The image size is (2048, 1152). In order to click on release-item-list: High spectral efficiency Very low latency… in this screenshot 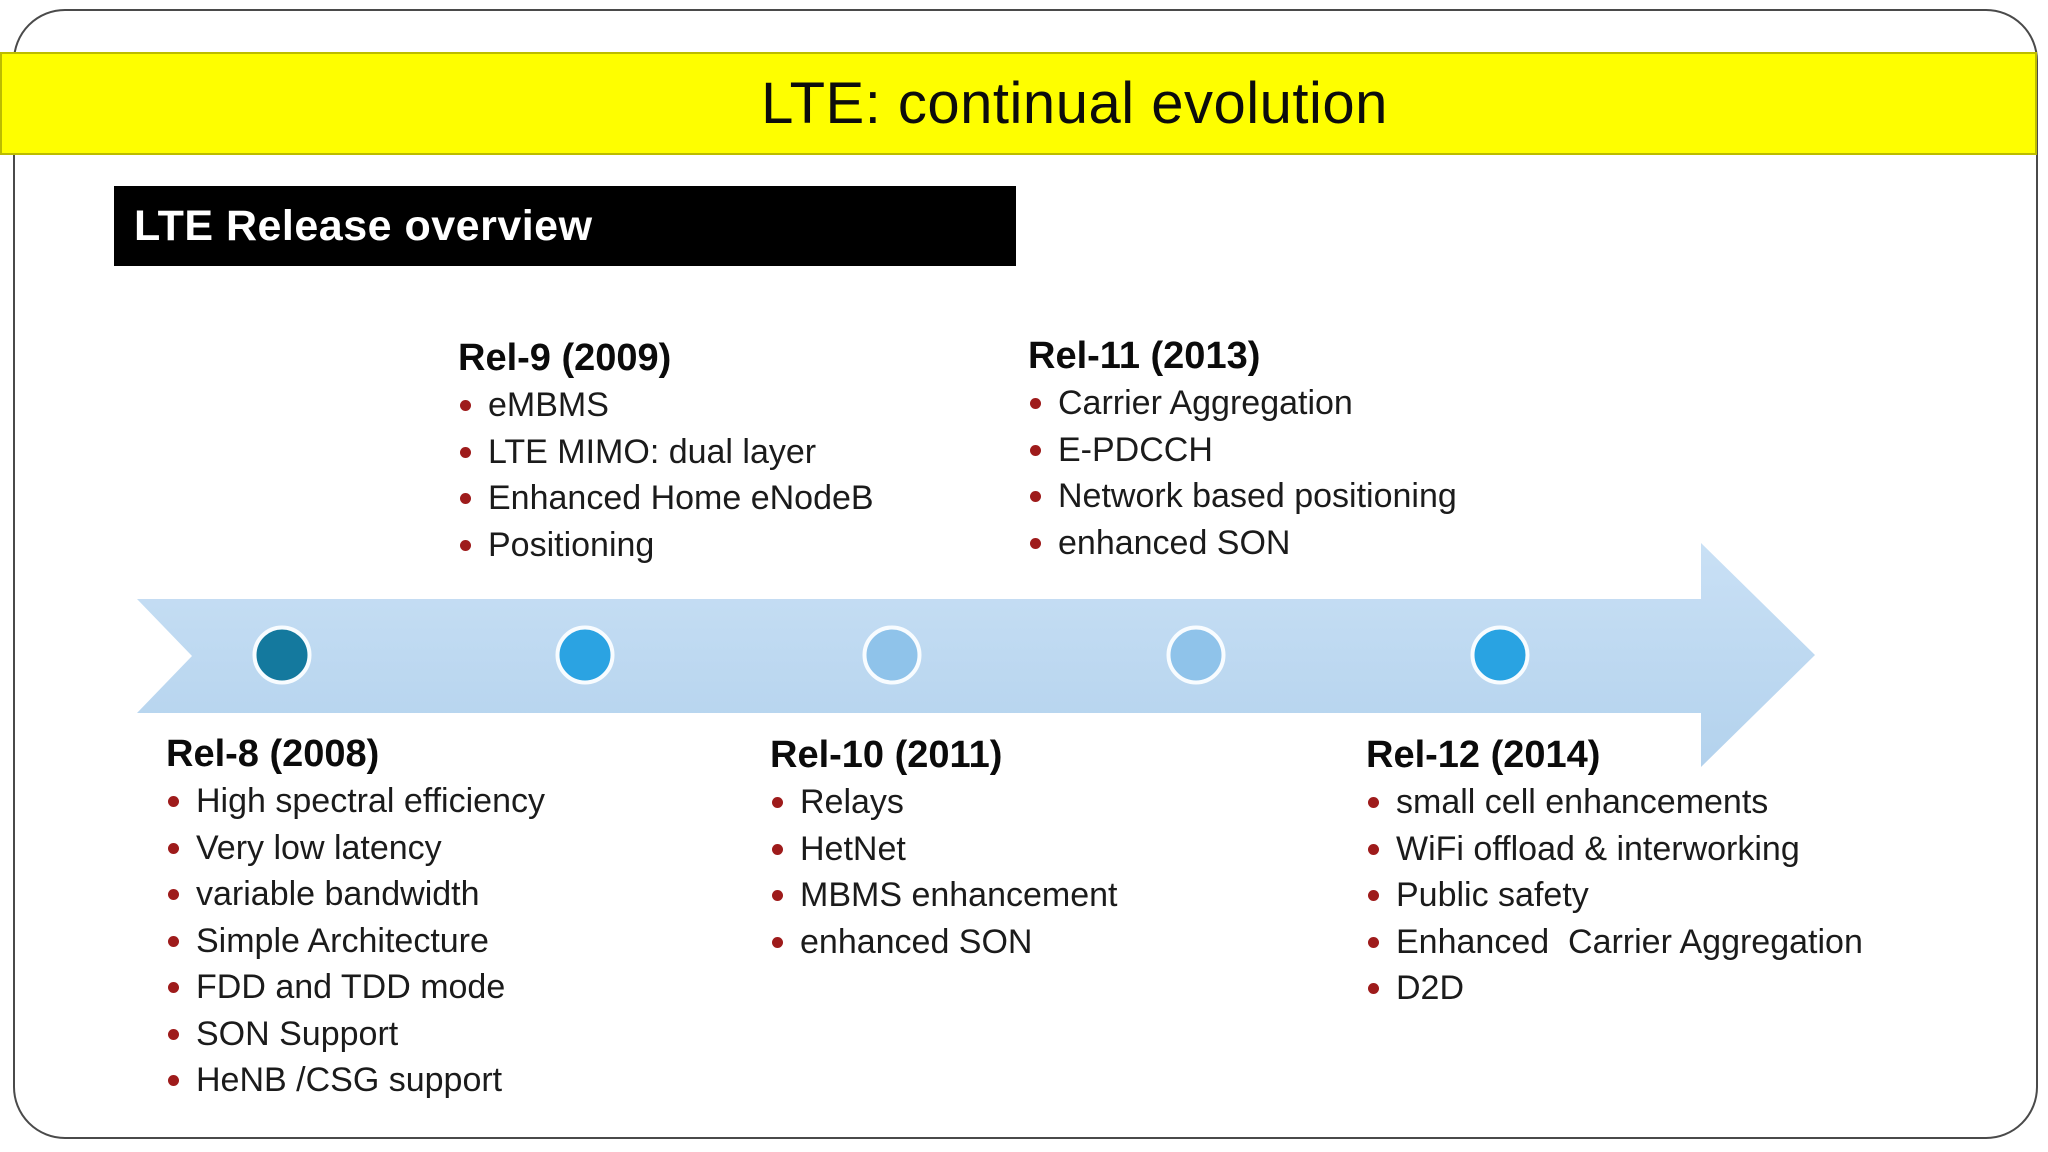, I will do `click(355, 941)`.